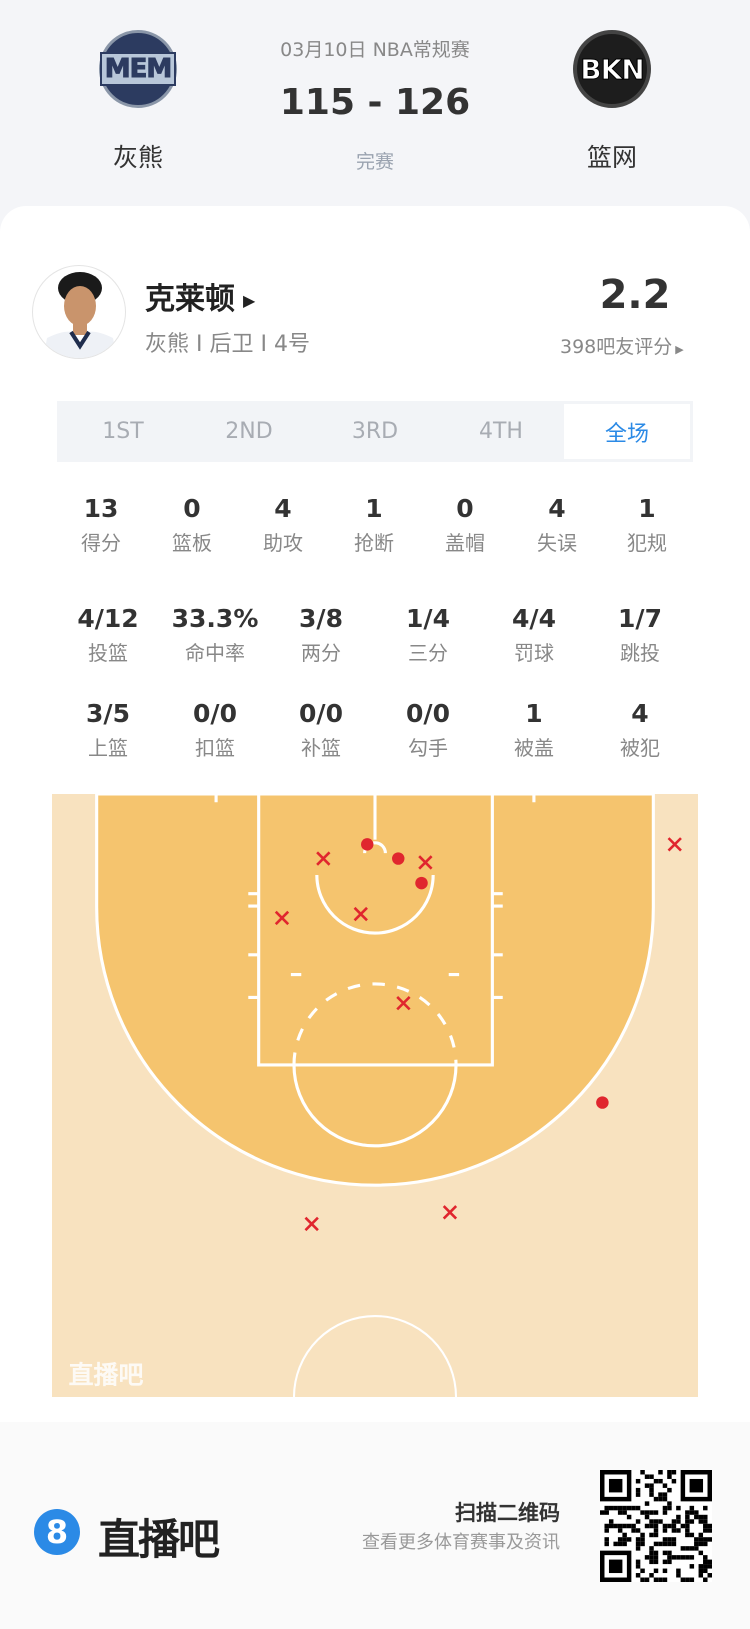 This screenshot has height=1629, width=750. What do you see at coordinates (249, 431) in the screenshot?
I see `tab-2nd: 2ND` at bounding box center [249, 431].